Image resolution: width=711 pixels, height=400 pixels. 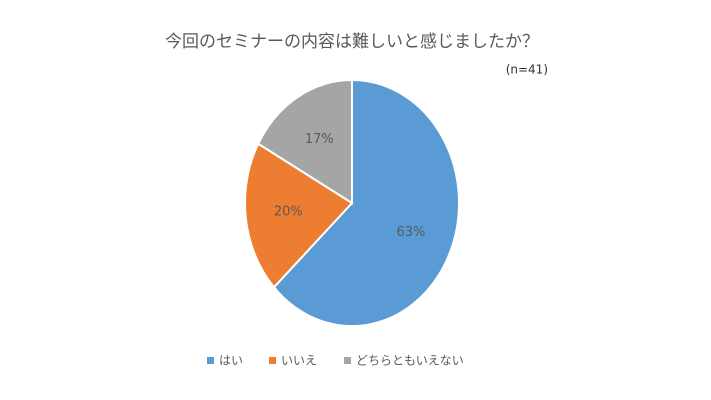 I want to click on chart-title: 今回のセミナーの内容は難しいと感じましたか？, so click(x=352, y=42).